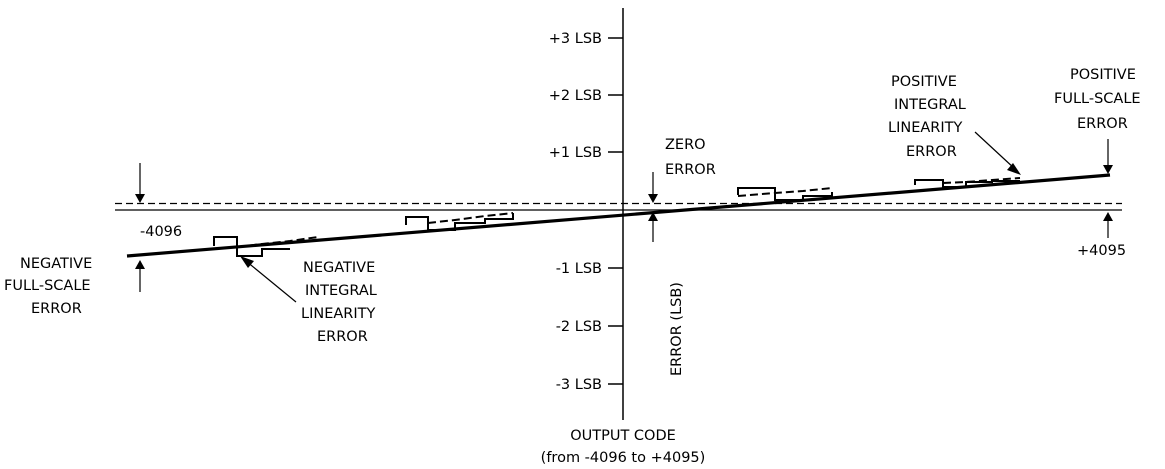 This screenshot has height=469, width=1165. Describe the element at coordinates (924, 82) in the screenshot. I see `positive-integral-line1: POSITIVE` at that location.